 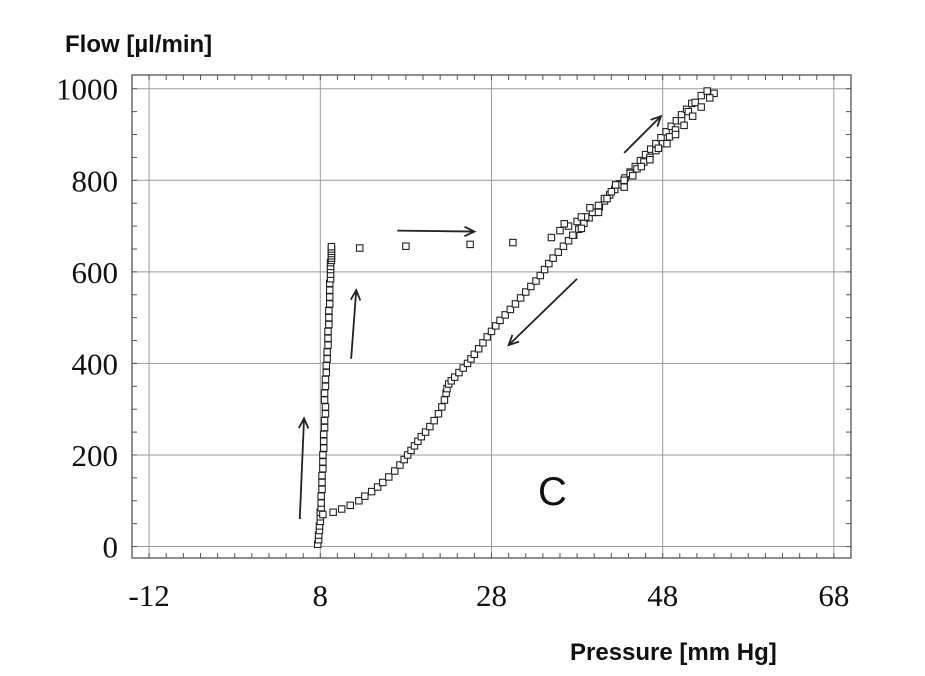 I want to click on x-tick-label: 68, so click(x=833, y=595).